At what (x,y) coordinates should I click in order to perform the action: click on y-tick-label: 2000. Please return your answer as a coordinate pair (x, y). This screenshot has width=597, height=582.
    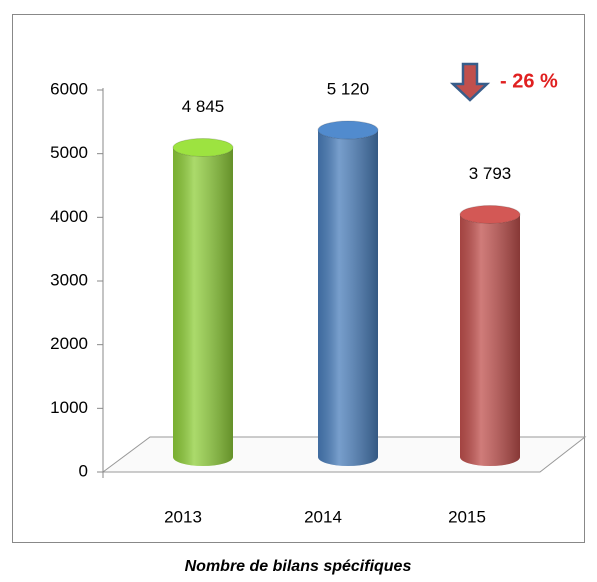
    Looking at the image, I should click on (69, 343).